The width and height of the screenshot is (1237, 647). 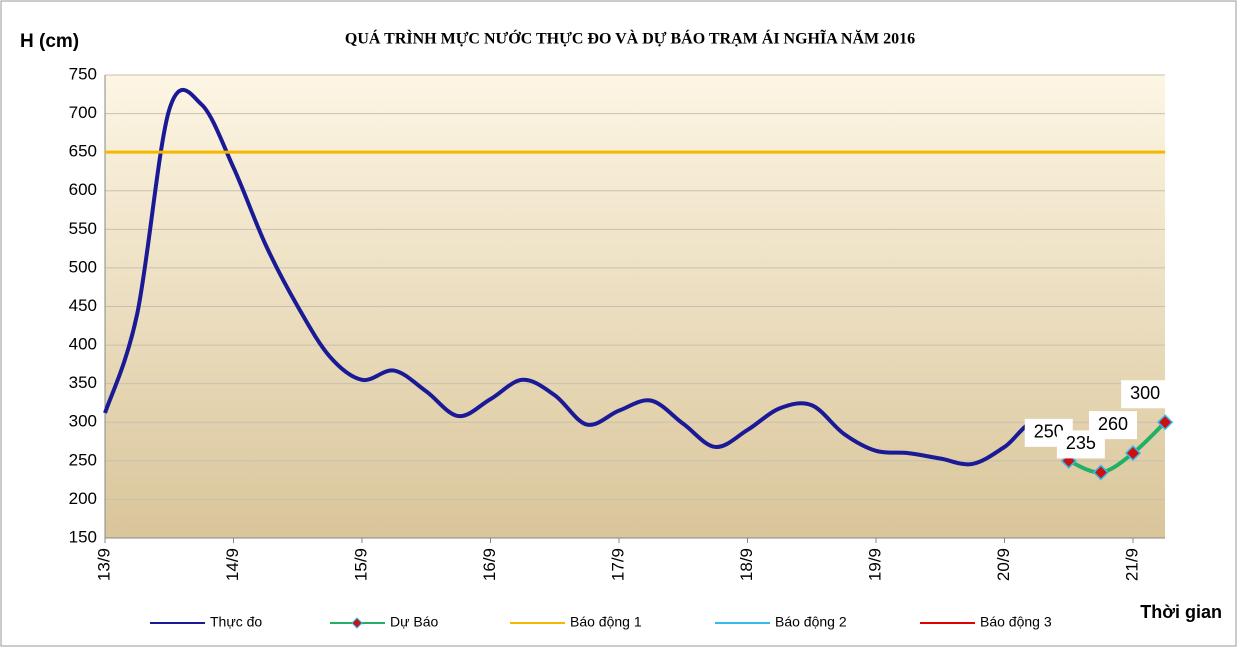 What do you see at coordinates (489, 564) in the screenshot?
I see `x-tick-label: 16/9` at bounding box center [489, 564].